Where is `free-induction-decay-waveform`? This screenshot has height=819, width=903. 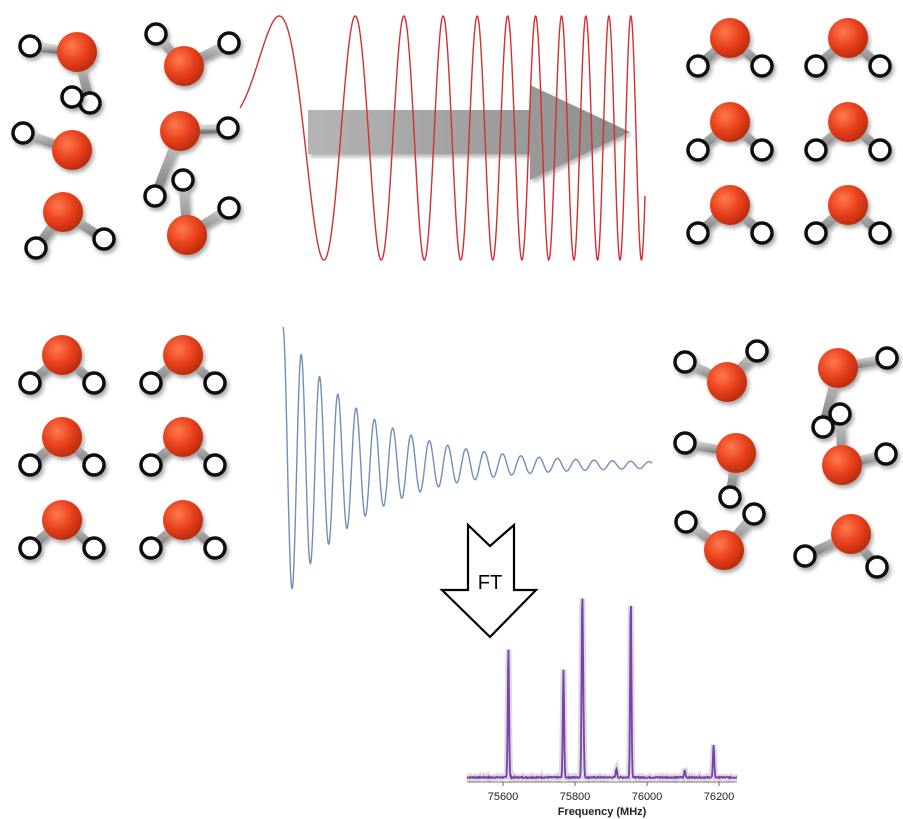 free-induction-decay-waveform is located at coordinates (467, 458).